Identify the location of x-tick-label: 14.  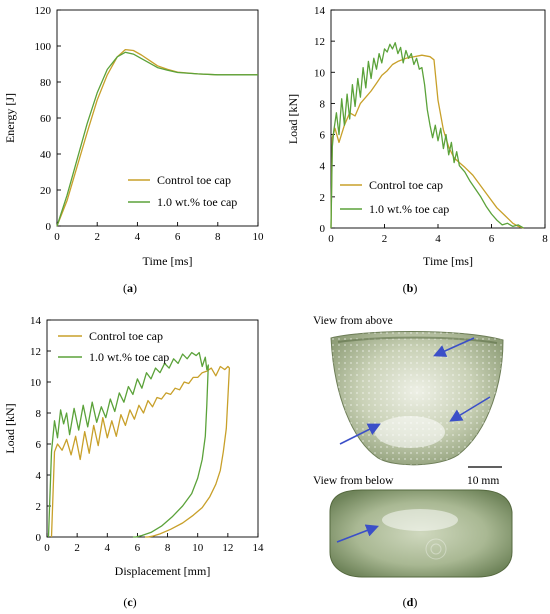
(259, 548).